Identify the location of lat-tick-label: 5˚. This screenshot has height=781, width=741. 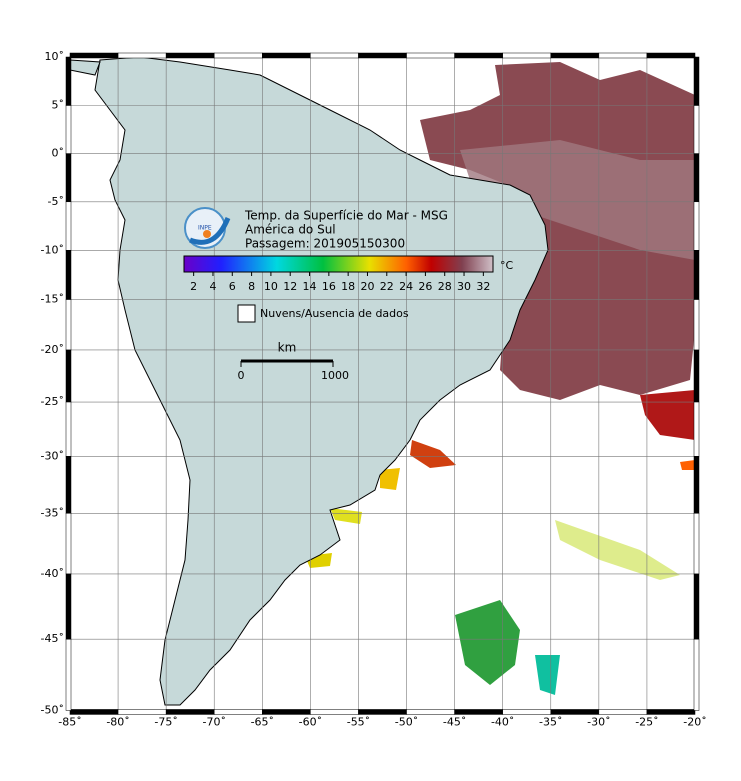
(58, 105).